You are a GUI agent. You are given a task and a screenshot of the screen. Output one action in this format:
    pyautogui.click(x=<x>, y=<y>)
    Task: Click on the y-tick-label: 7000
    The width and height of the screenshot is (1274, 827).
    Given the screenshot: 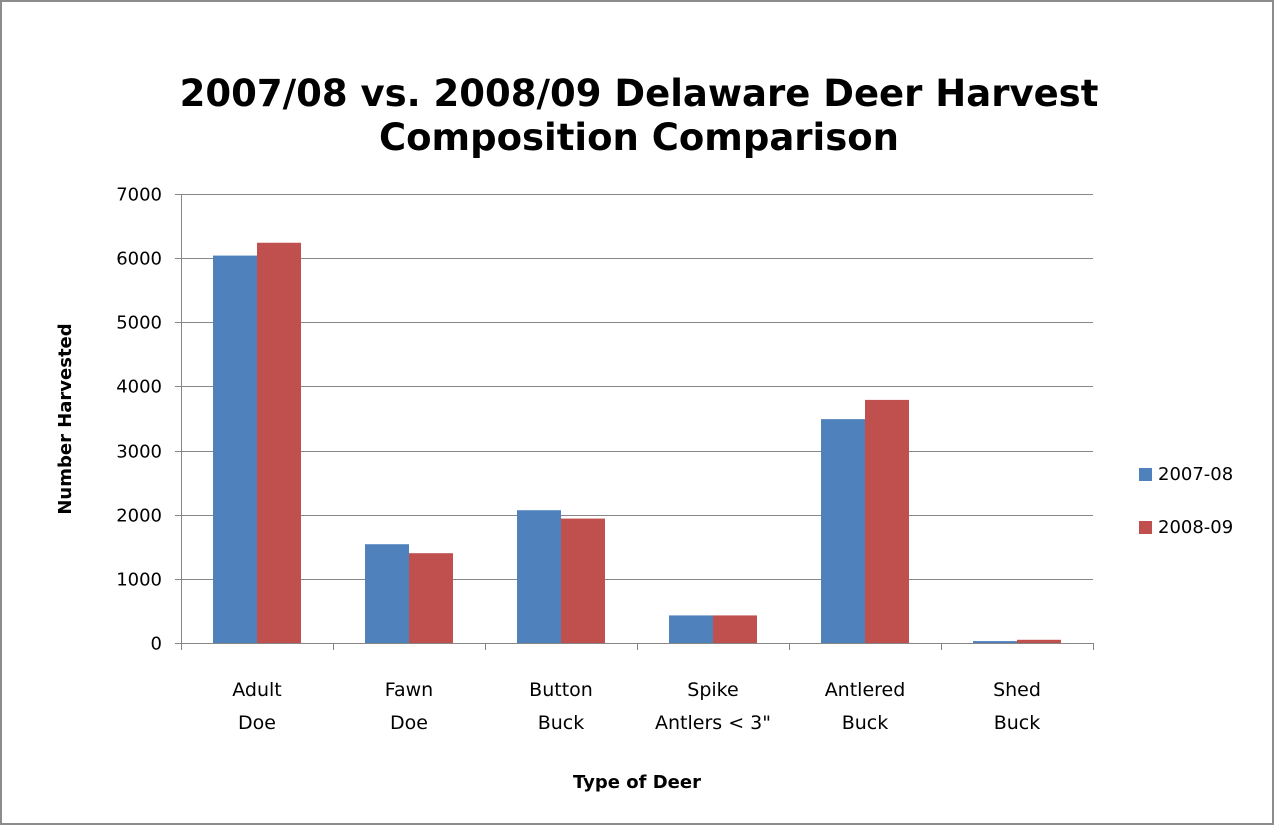 What is the action you would take?
    pyautogui.click(x=139, y=195)
    